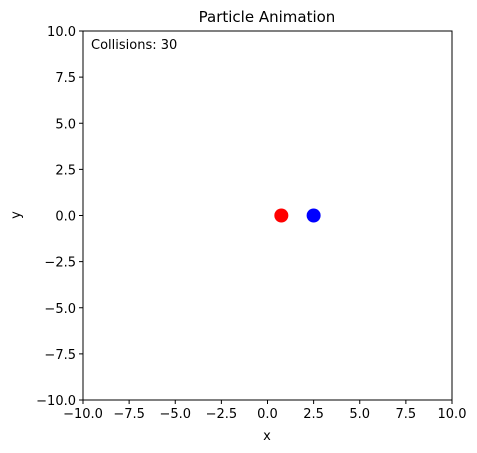 Image resolution: width=477 pixels, height=453 pixels. I want to click on particles, so click(297, 215).